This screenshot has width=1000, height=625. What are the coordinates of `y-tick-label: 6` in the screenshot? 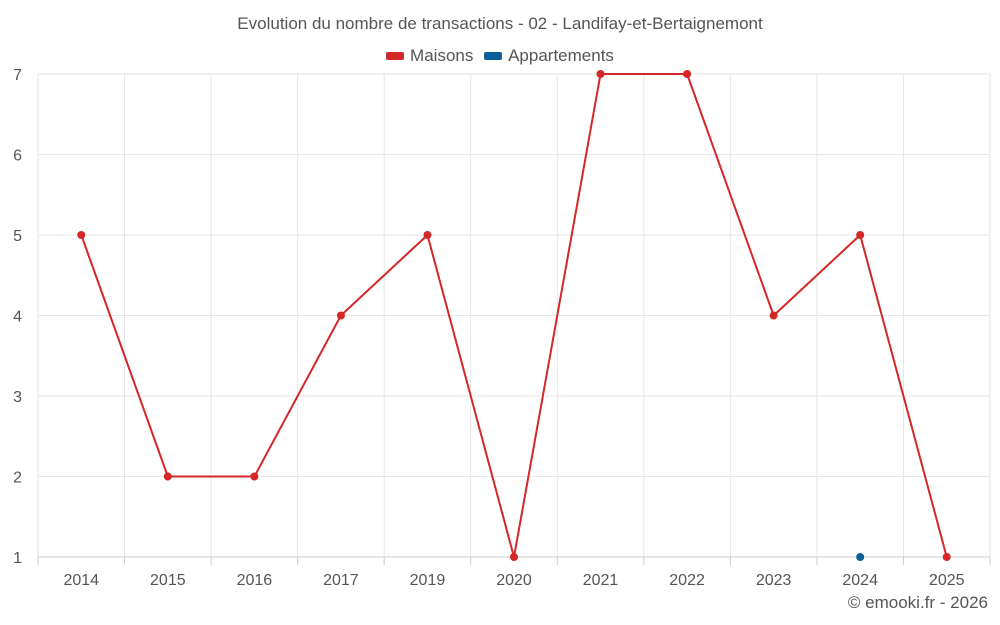 It's located at (17, 156).